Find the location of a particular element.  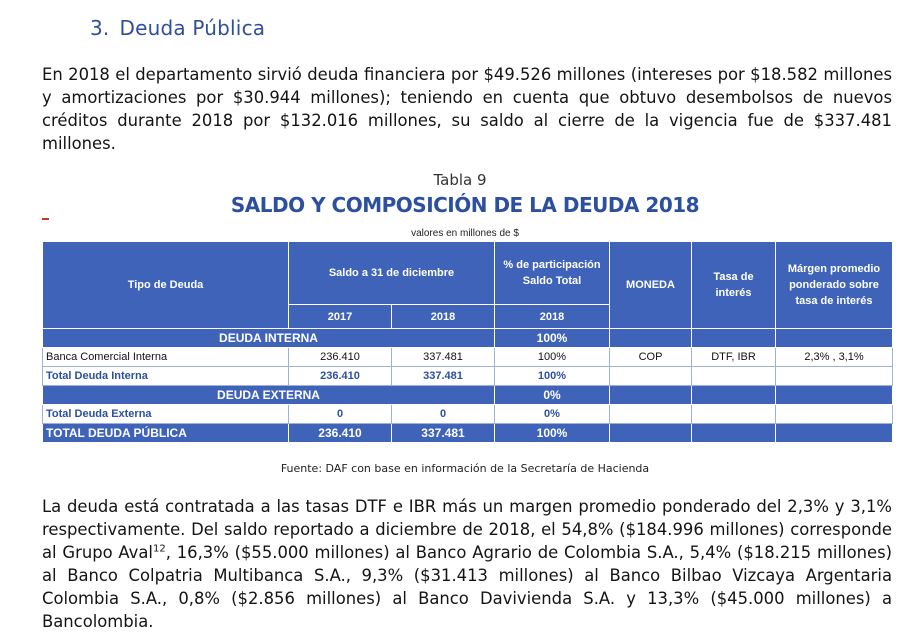

grand-total-row: TOTAL DEUDA PÚBLICA 236.410 337.481 100% is located at coordinates (467, 433).